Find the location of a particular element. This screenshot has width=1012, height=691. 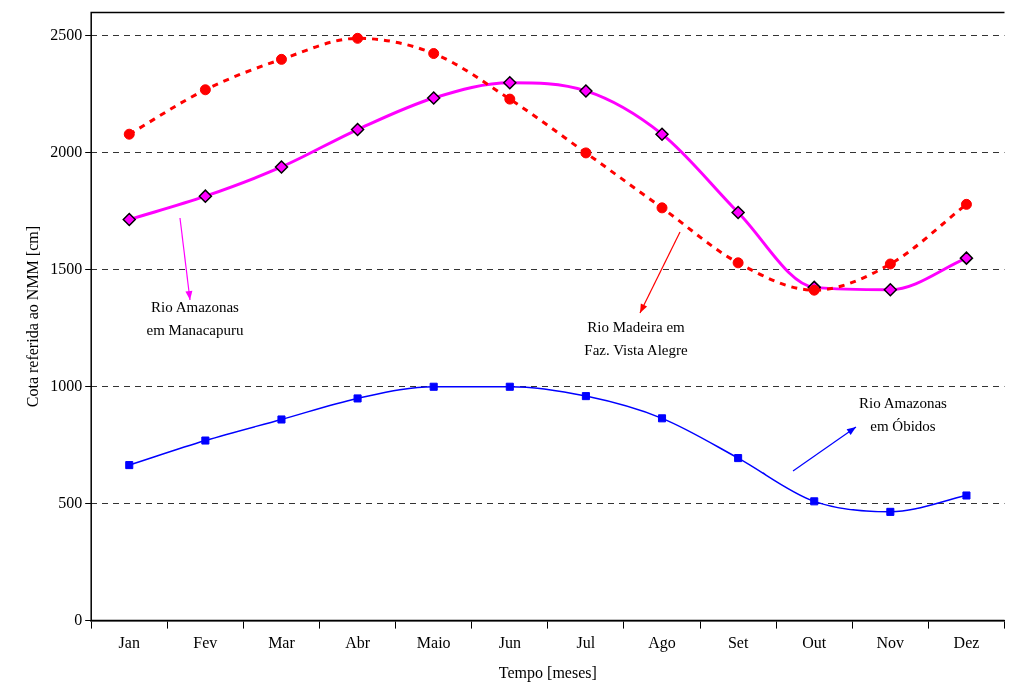

y-tick-label: 1000 is located at coordinates (66, 385).